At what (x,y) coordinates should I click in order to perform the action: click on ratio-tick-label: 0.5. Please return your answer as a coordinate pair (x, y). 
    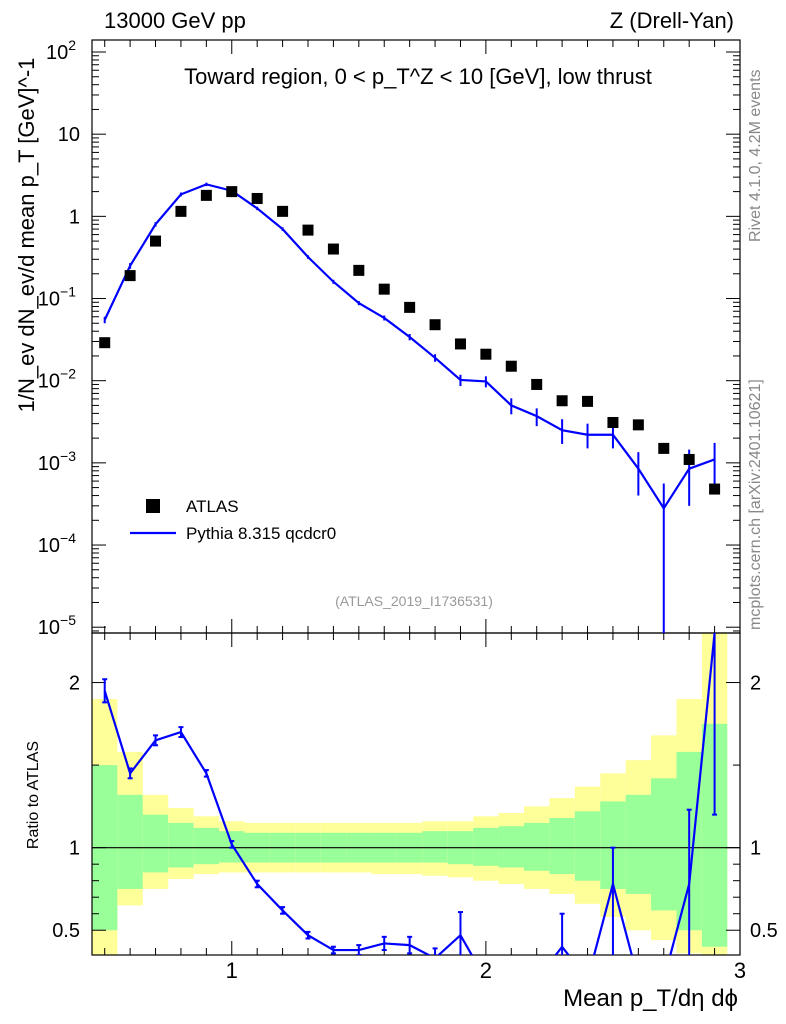
    Looking at the image, I should click on (66, 931).